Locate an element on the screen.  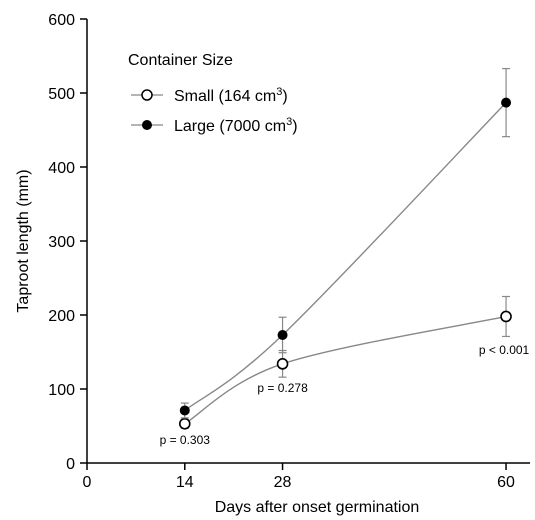
p-value-annotation: p = 0.278 is located at coordinates (282, 388).